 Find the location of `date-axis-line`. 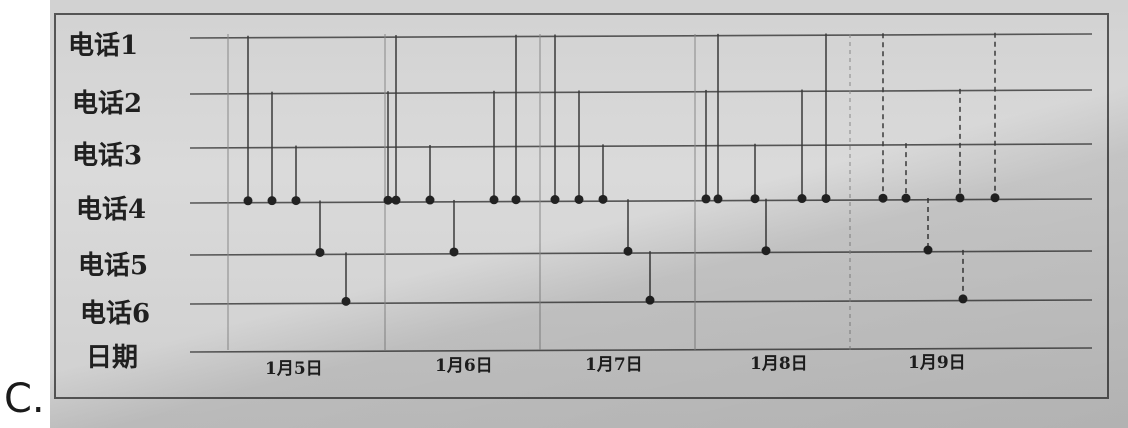

date-axis-line is located at coordinates (641, 350).